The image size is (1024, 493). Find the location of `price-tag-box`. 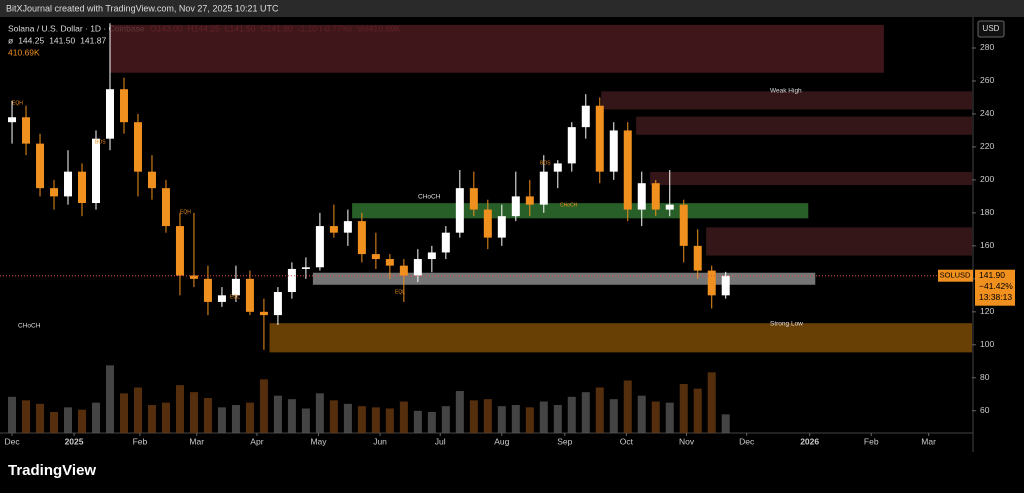

price-tag-box is located at coordinates (995, 287).